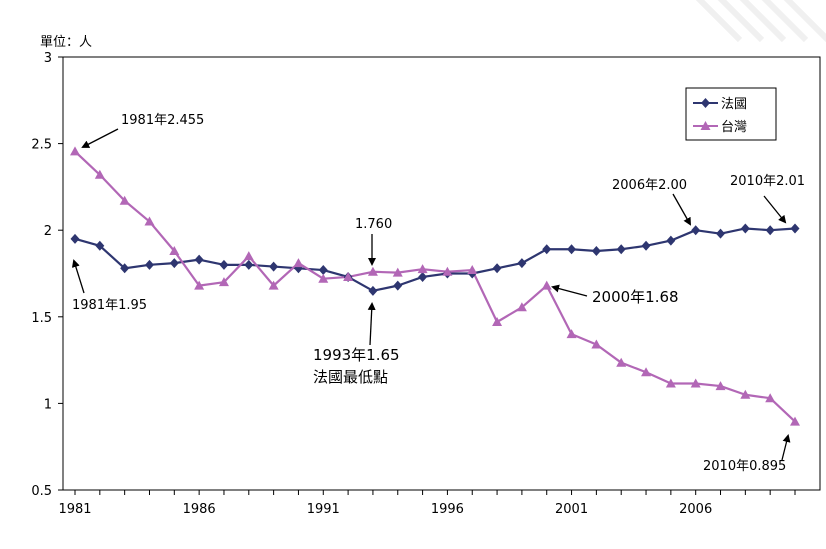 The width and height of the screenshot is (826, 549). Describe the element at coordinates (74, 509) in the screenshot. I see `x-tick-label: 1981` at that location.